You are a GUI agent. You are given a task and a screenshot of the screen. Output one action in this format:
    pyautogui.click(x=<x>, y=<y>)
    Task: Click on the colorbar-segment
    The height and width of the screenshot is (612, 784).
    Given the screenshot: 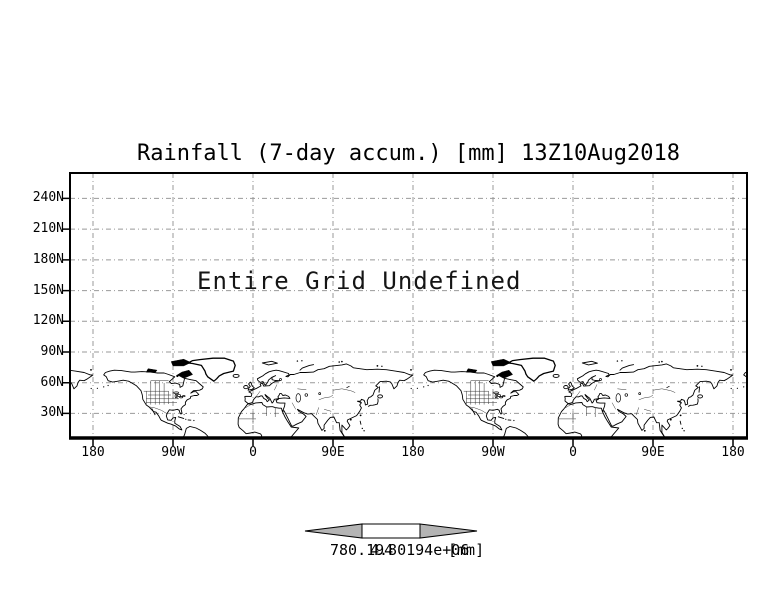 What is the action you would take?
    pyautogui.click(x=391, y=531)
    